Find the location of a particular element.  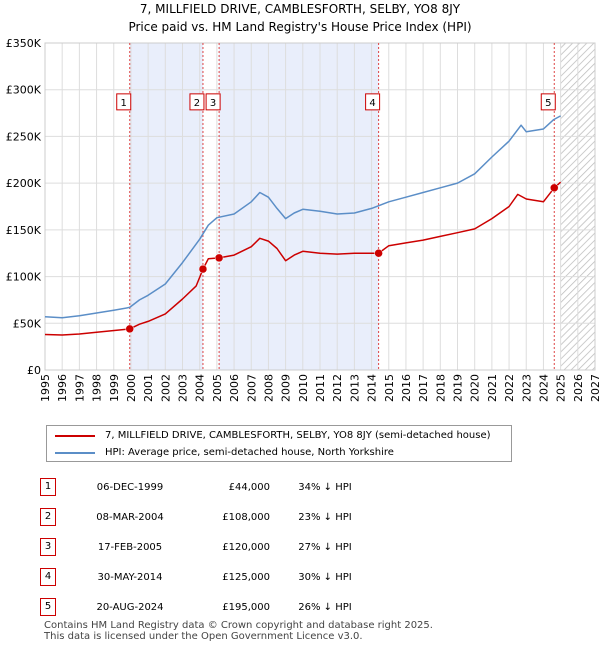

transaction-price: £195,000 is located at coordinates (246, 607).